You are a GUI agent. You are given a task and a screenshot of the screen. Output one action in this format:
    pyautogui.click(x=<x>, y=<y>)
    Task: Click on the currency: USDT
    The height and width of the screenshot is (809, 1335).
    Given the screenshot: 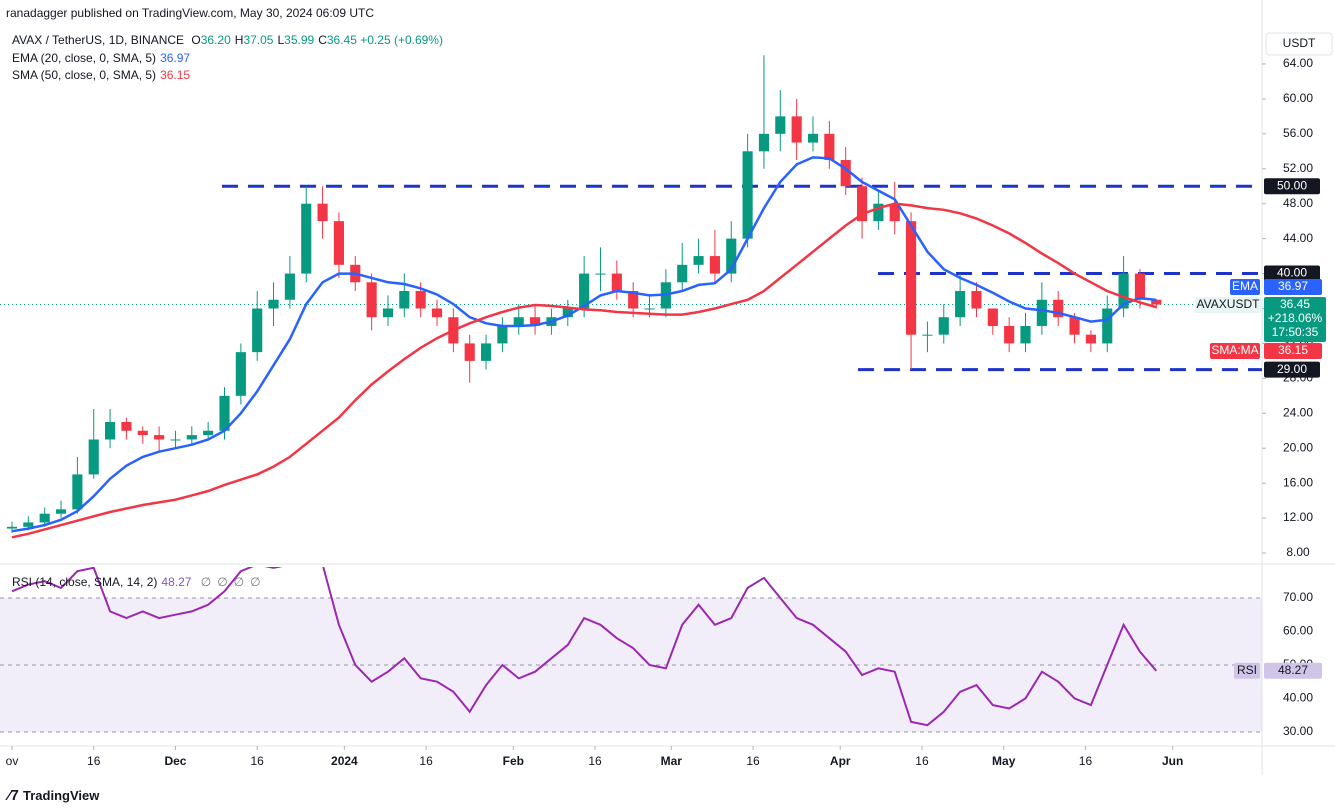 What is the action you would take?
    pyautogui.click(x=1299, y=43)
    